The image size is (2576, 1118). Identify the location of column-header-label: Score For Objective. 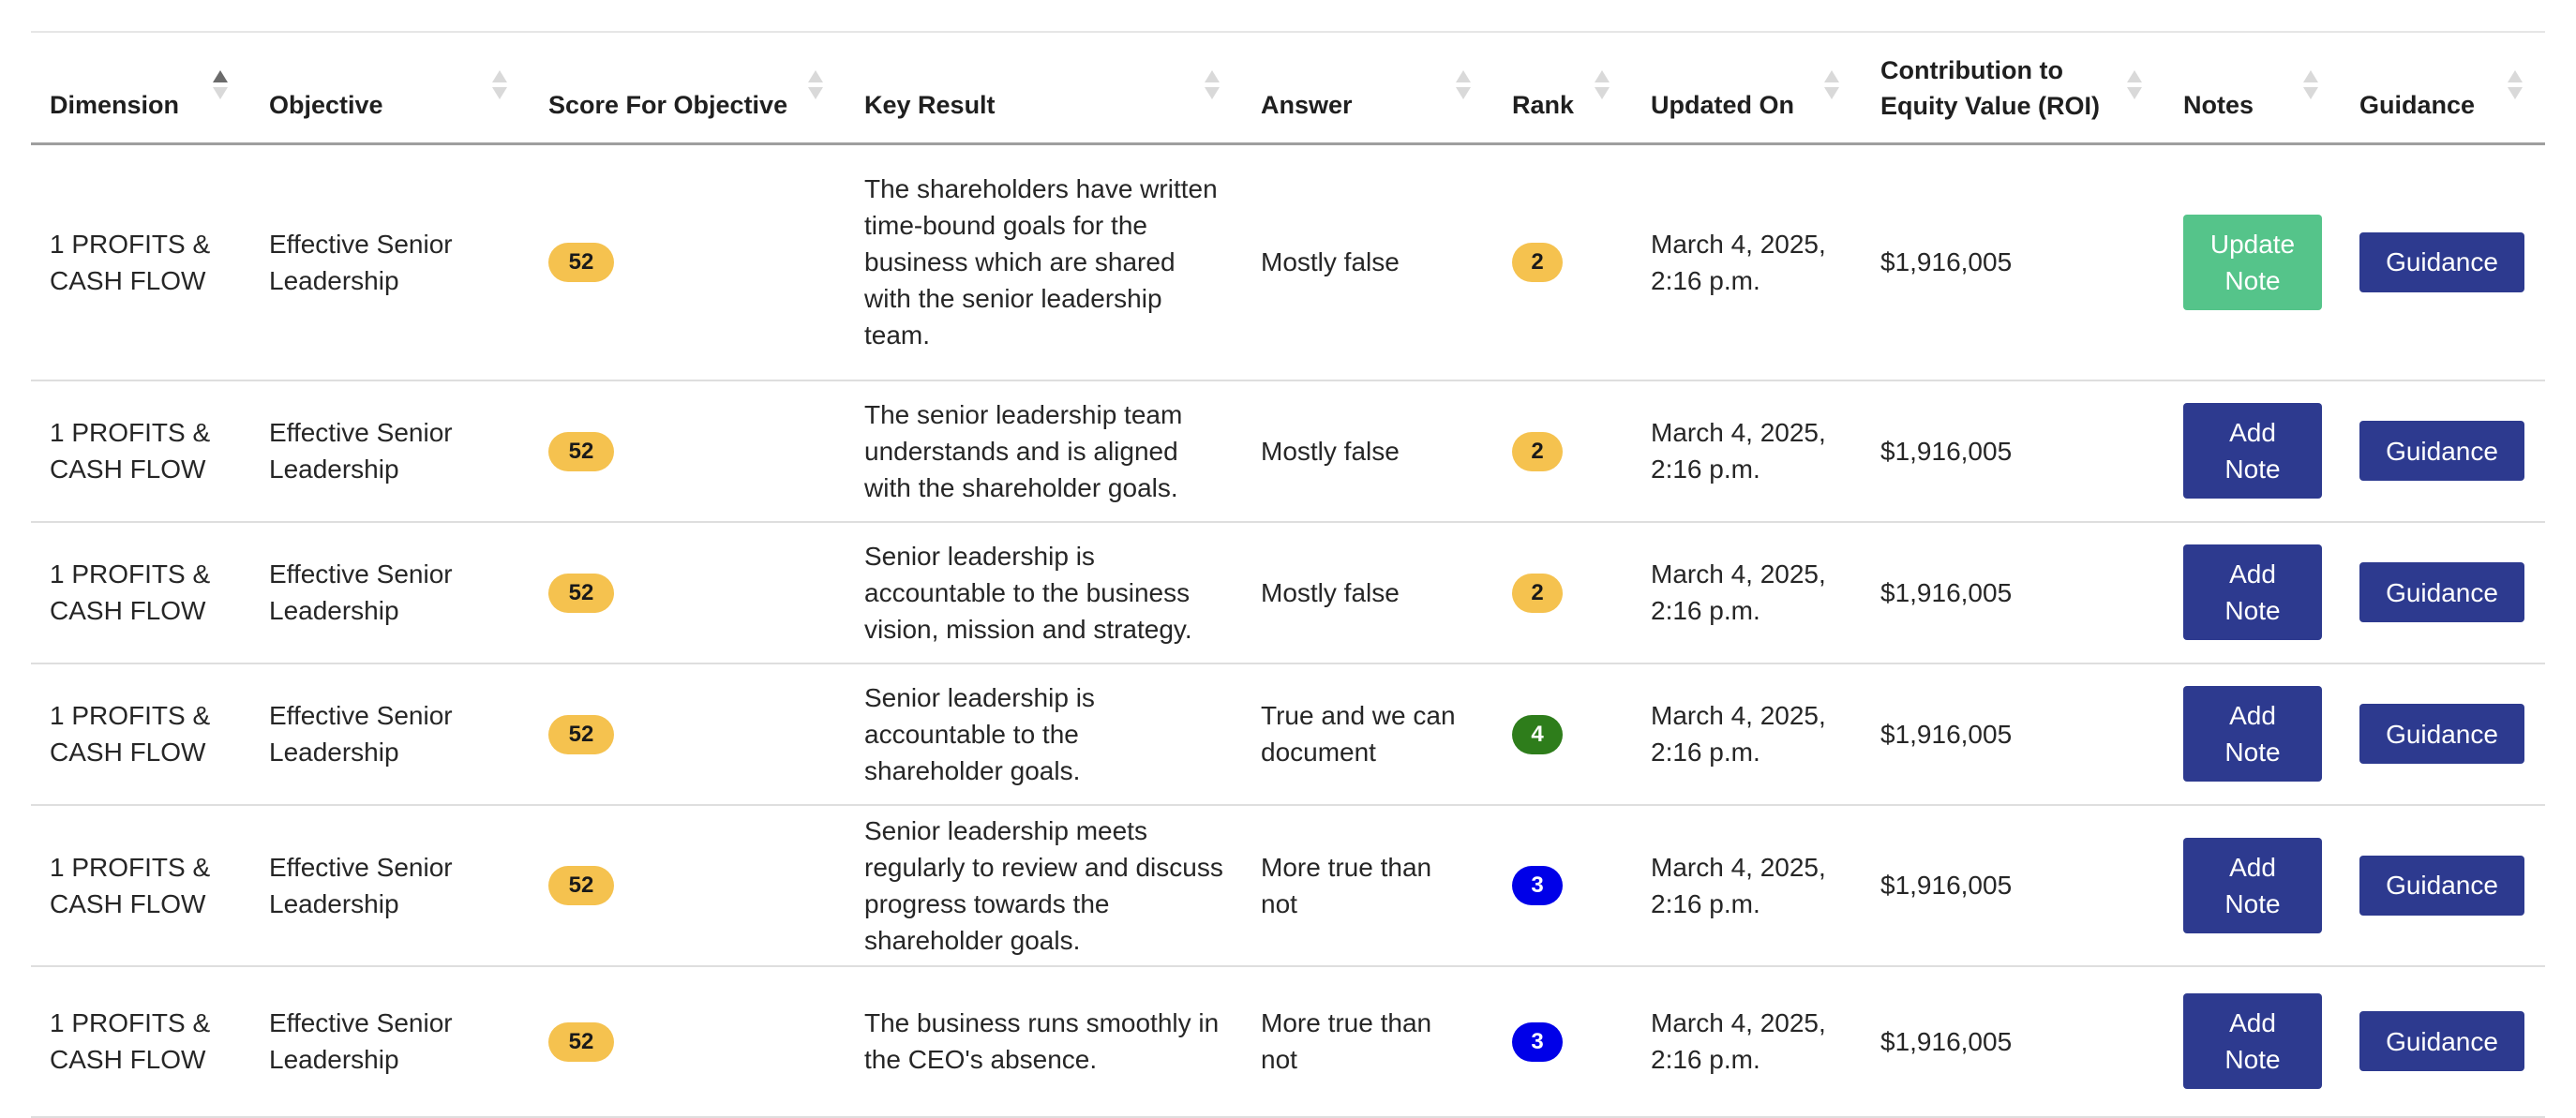
(668, 104).